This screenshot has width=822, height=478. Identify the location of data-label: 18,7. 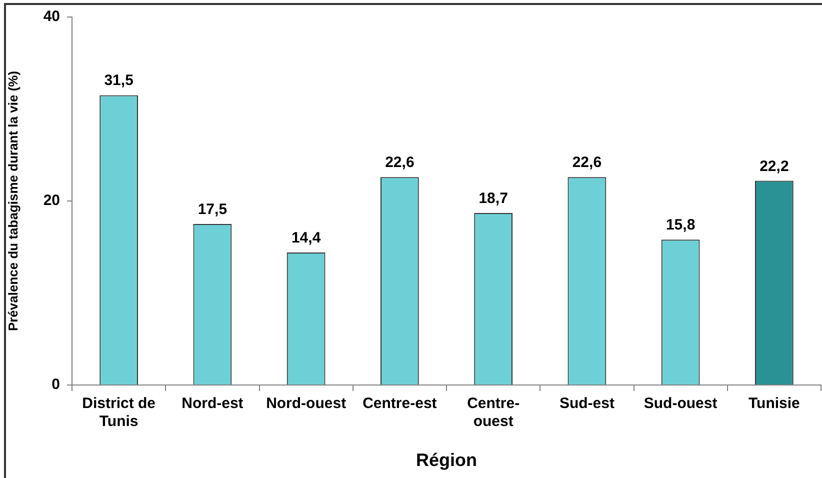
(493, 198).